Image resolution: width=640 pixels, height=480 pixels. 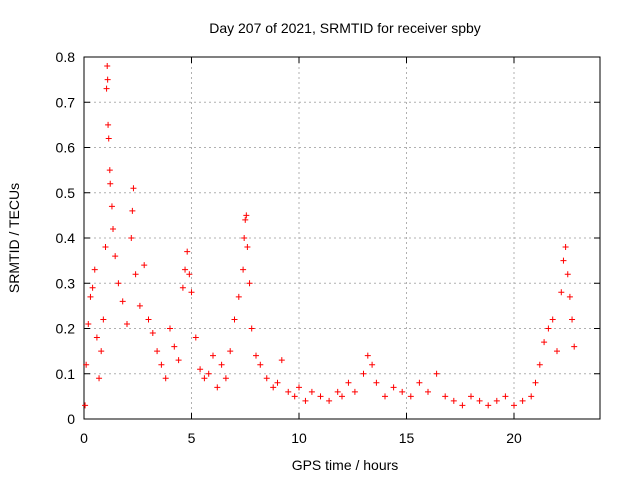 I want to click on y-tick-label: 0, so click(x=71, y=419).